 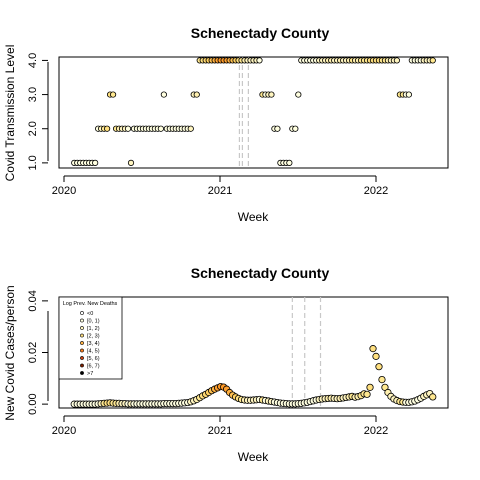 I want to click on y-axis-label-top: Covid Transmission Level, so click(x=10, y=113).